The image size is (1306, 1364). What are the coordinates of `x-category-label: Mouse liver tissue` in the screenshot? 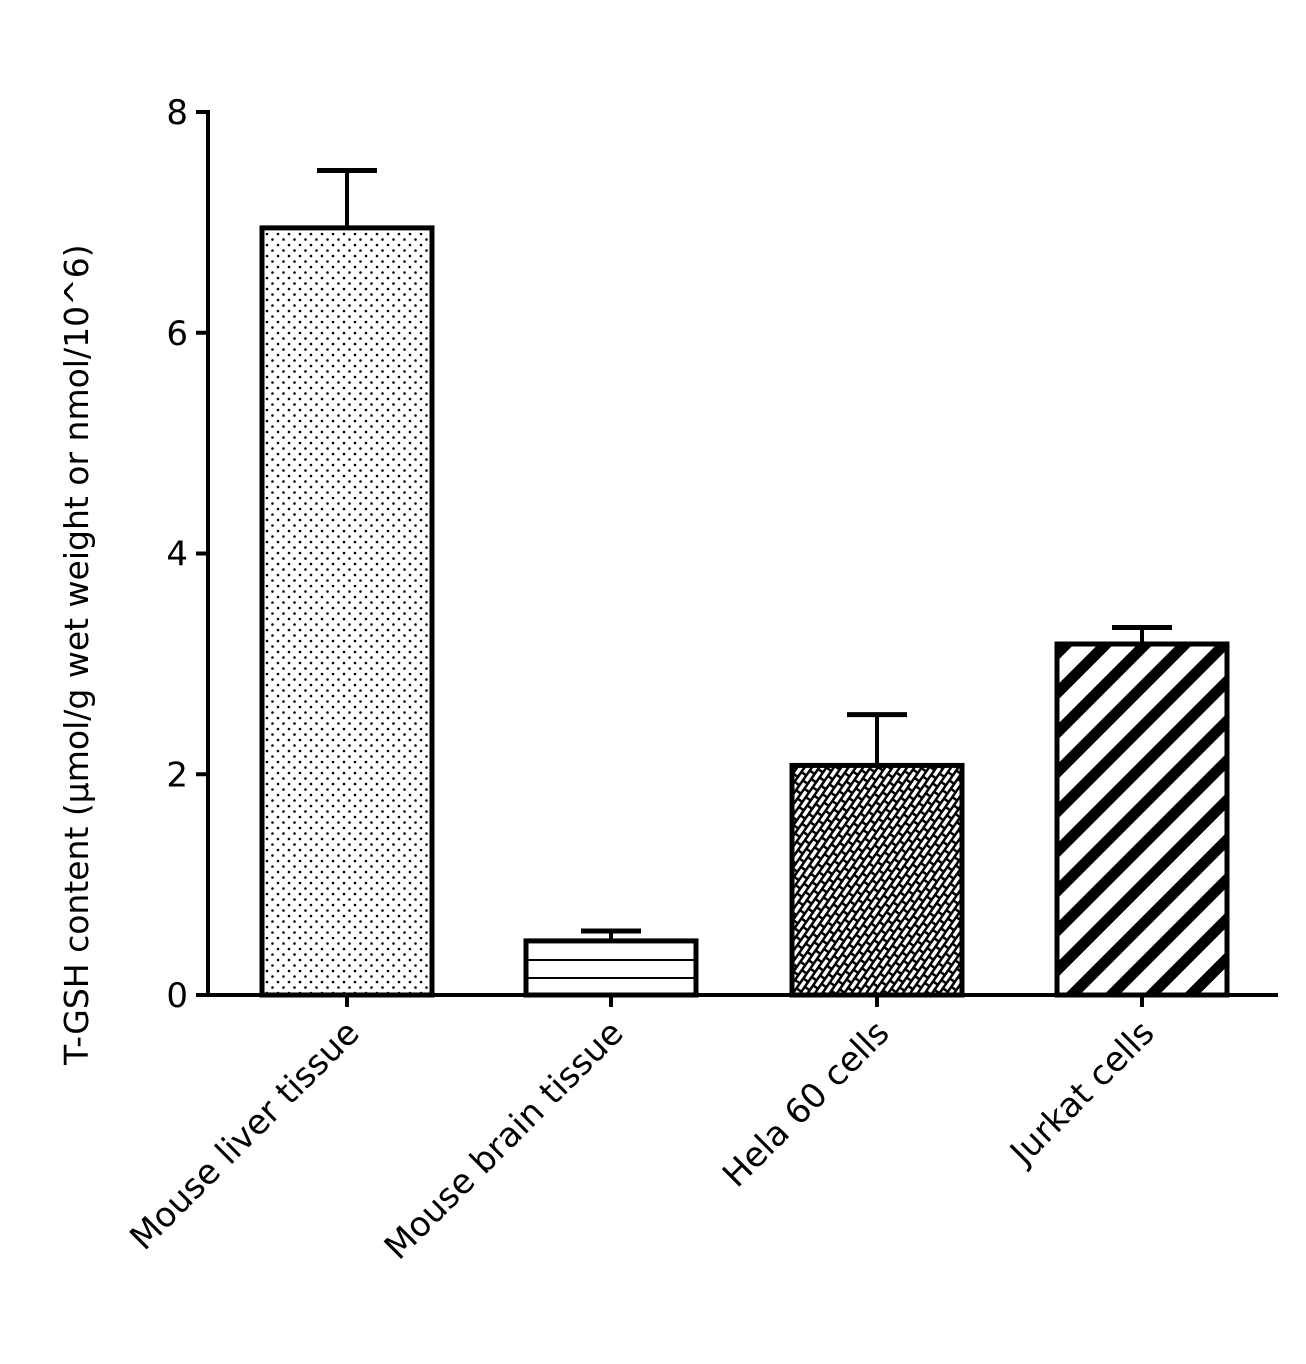 It's located at (244, 1135).